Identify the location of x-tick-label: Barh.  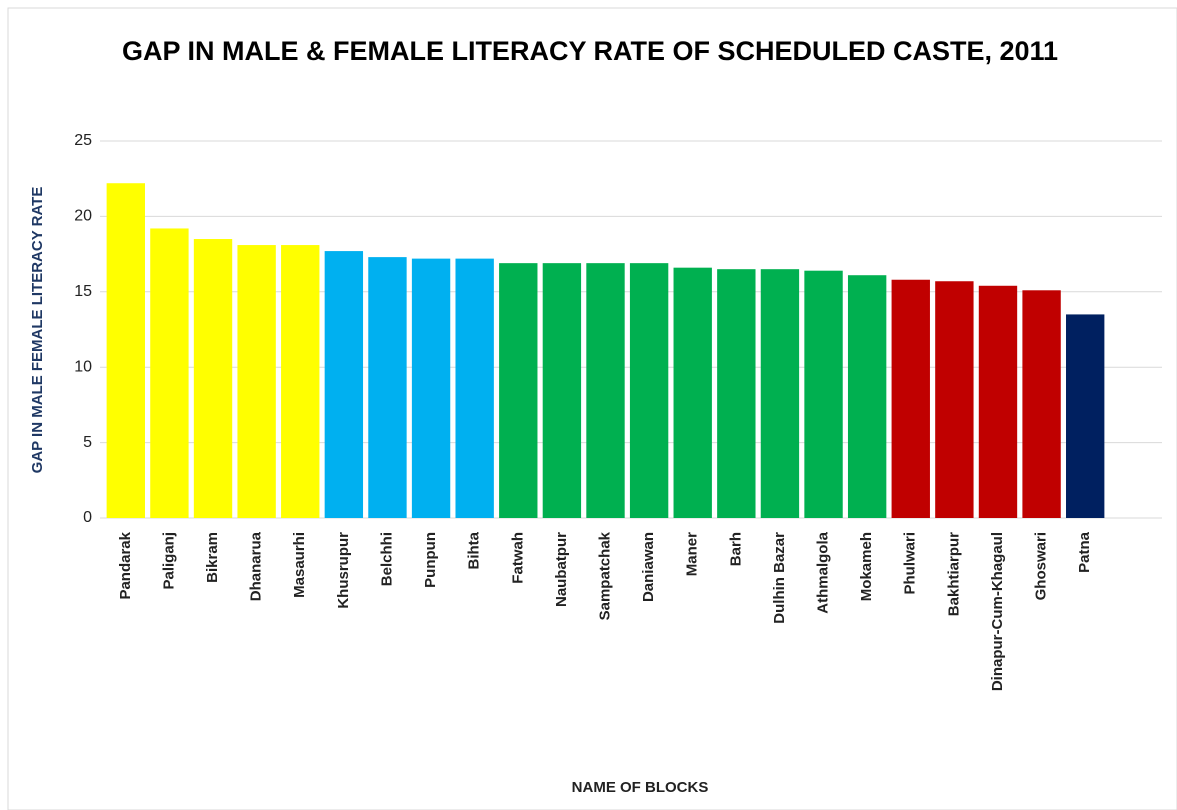
(735, 549).